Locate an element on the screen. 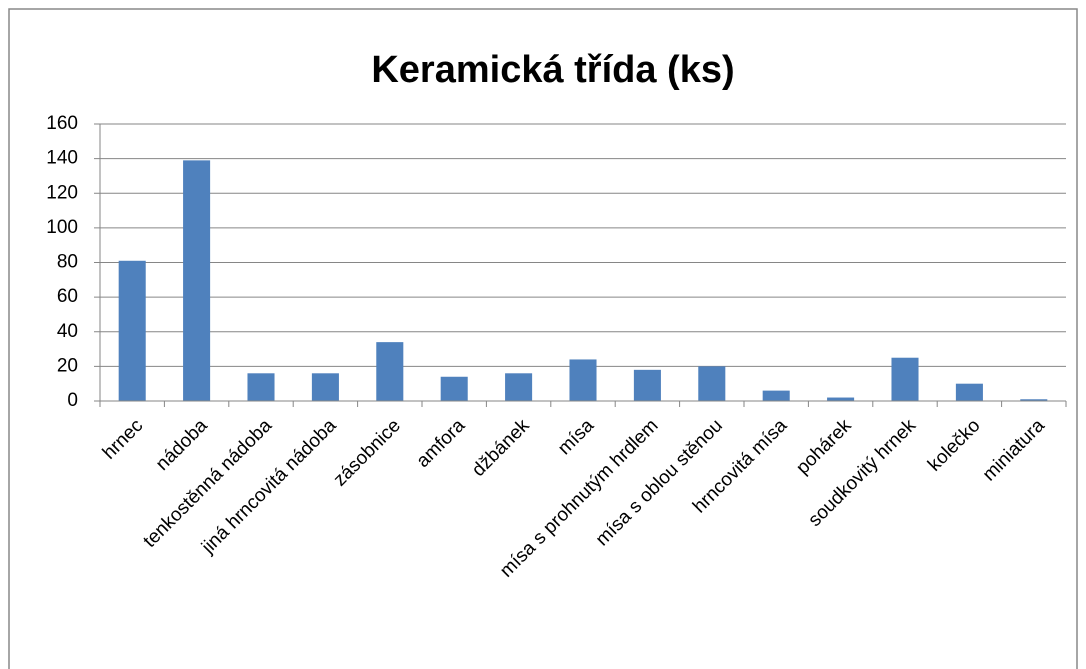 This screenshot has height=669, width=1086. y-tick-label: 40 is located at coordinates (67, 331).